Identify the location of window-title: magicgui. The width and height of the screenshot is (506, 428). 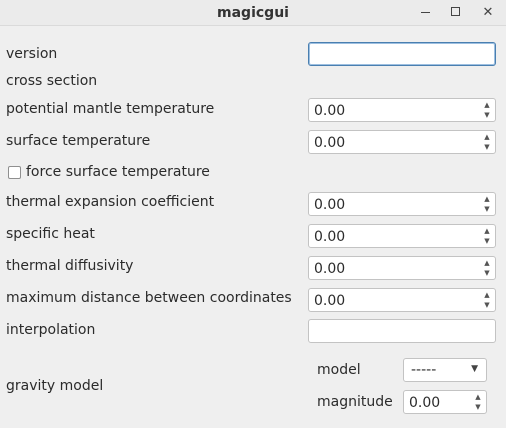
(253, 13).